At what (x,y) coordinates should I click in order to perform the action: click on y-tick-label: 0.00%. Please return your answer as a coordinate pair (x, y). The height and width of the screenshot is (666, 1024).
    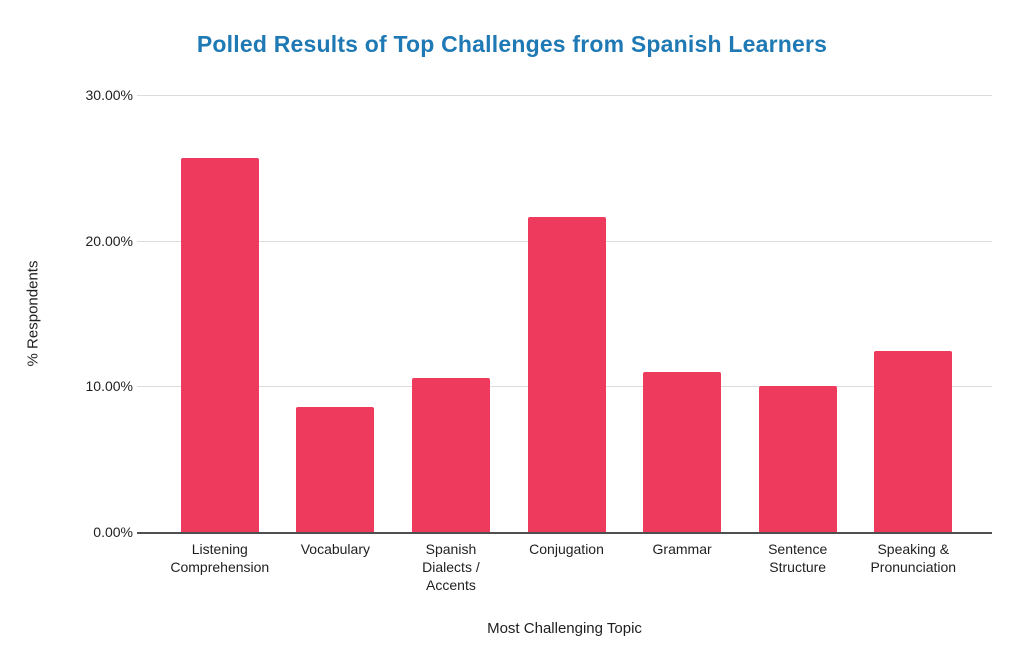
    Looking at the image, I should click on (113, 532).